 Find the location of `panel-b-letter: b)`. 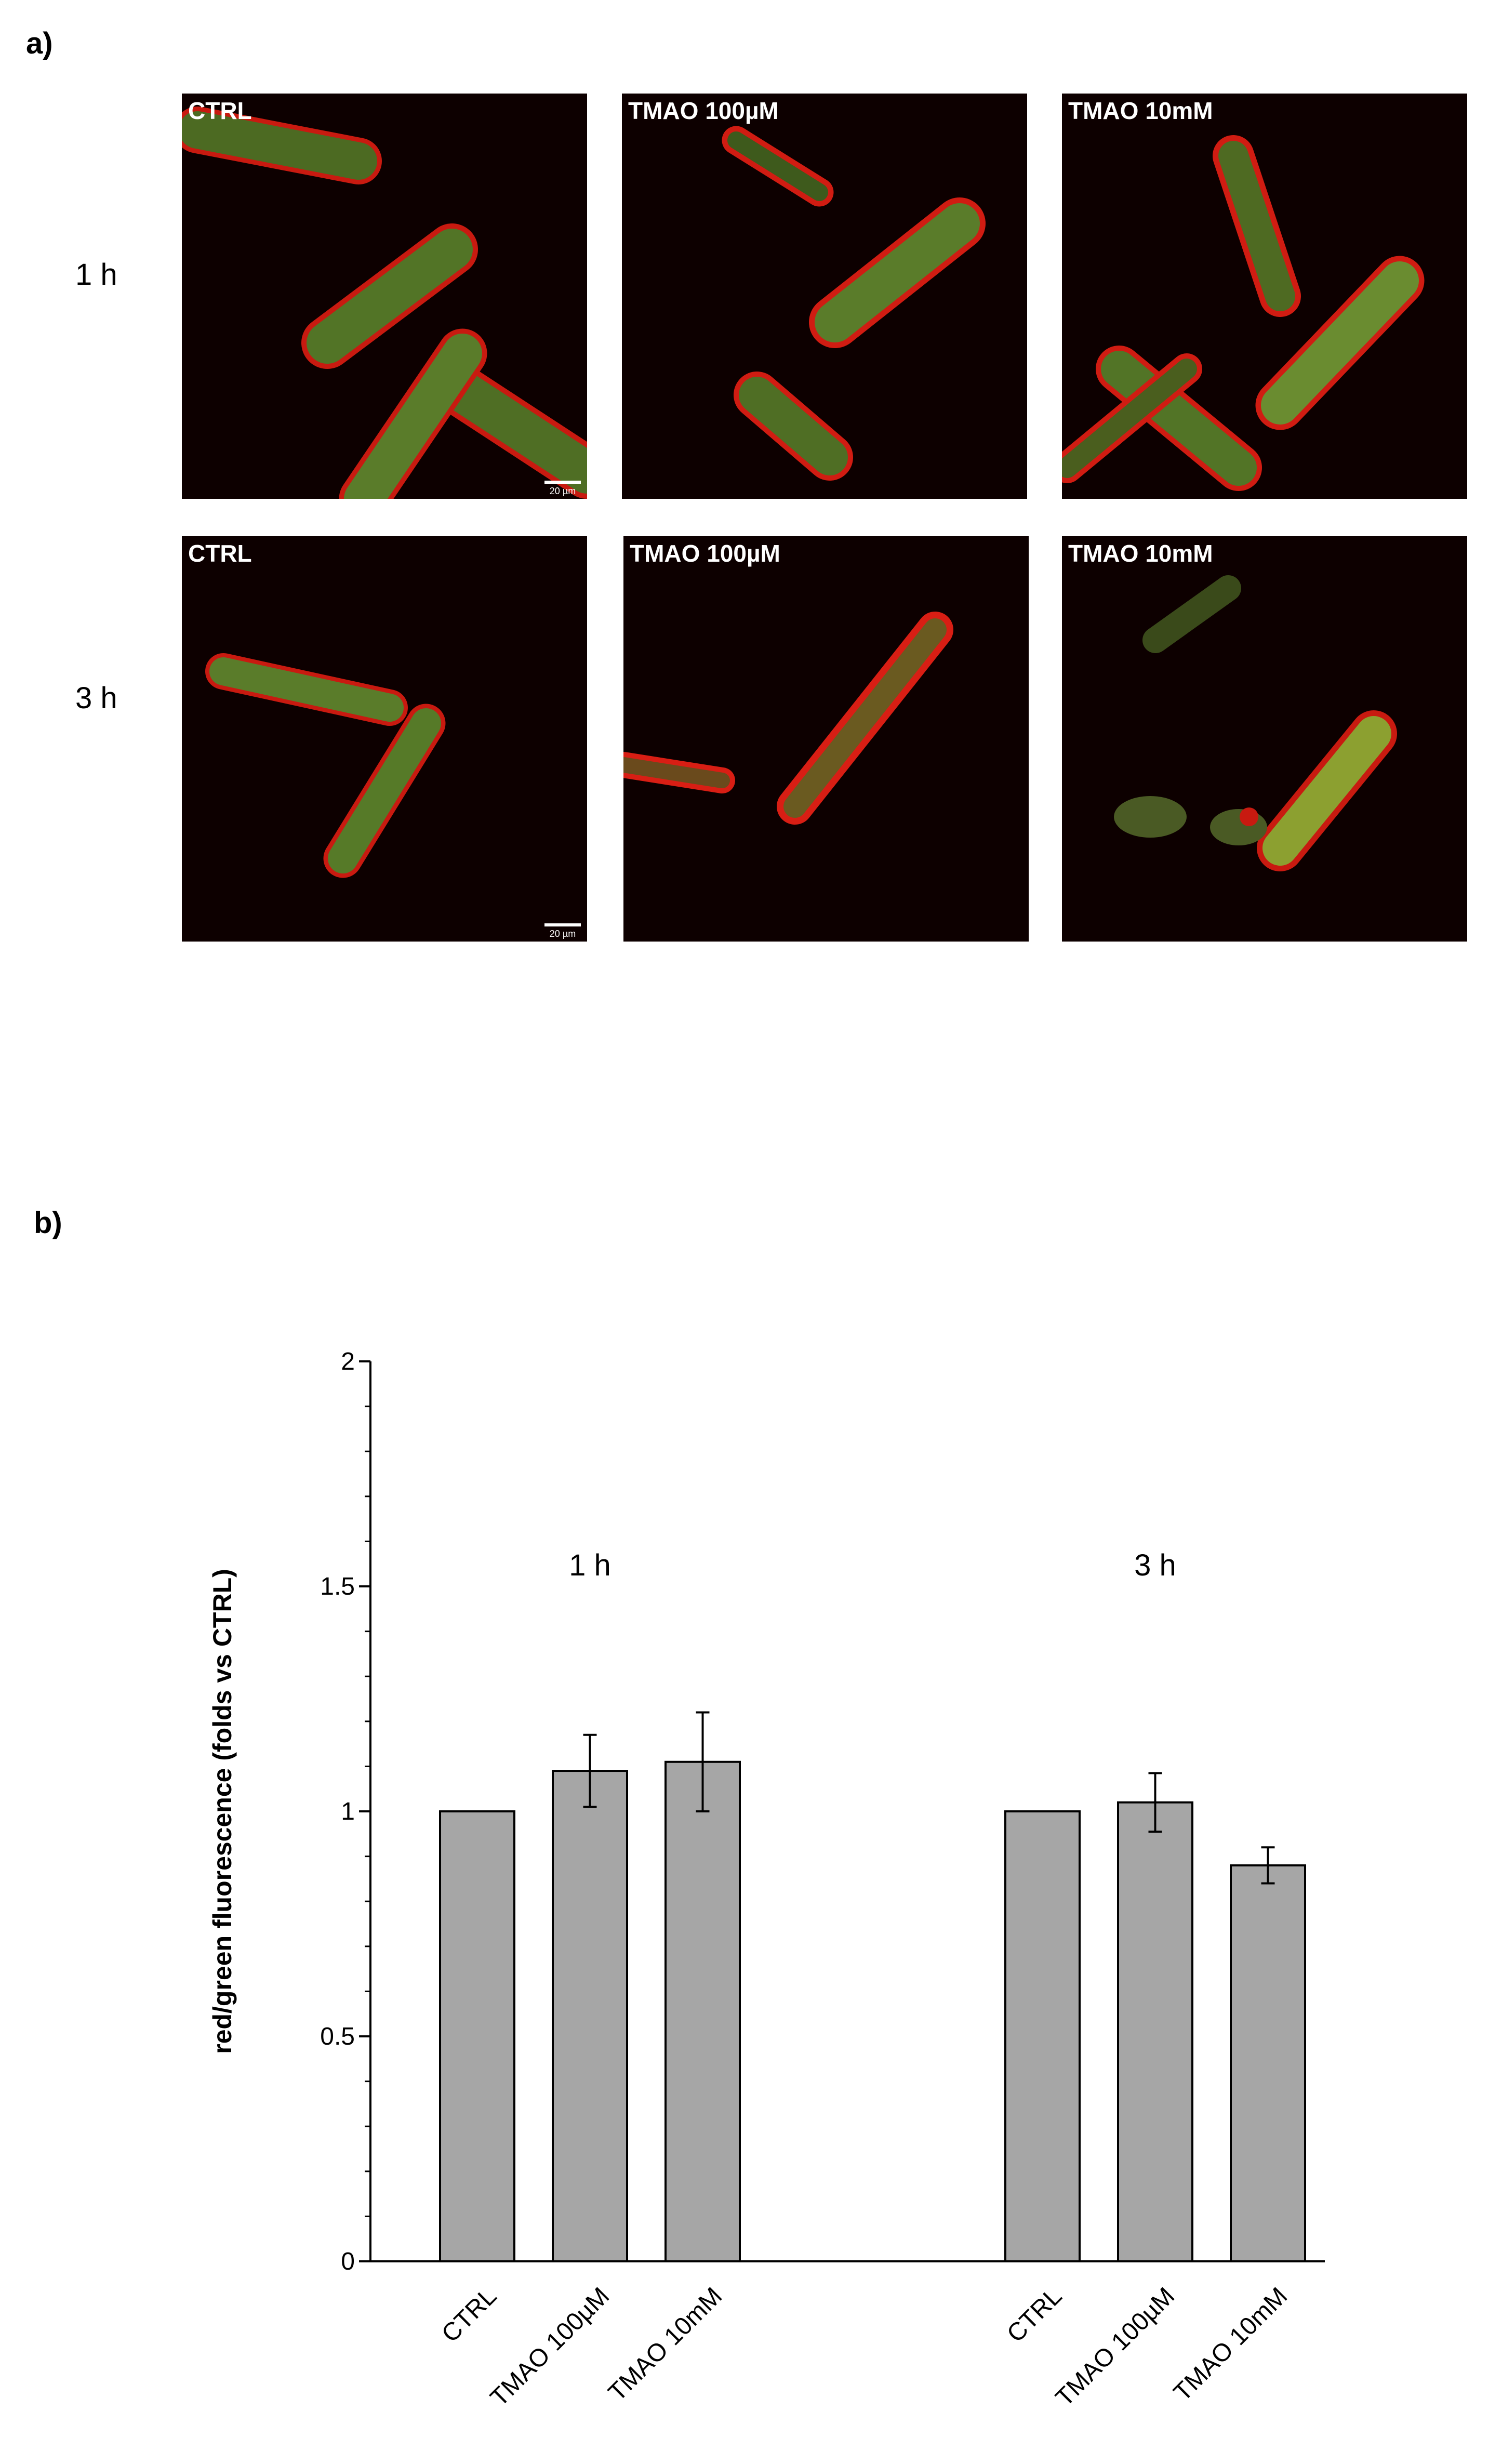

panel-b-letter: b) is located at coordinates (48, 1223).